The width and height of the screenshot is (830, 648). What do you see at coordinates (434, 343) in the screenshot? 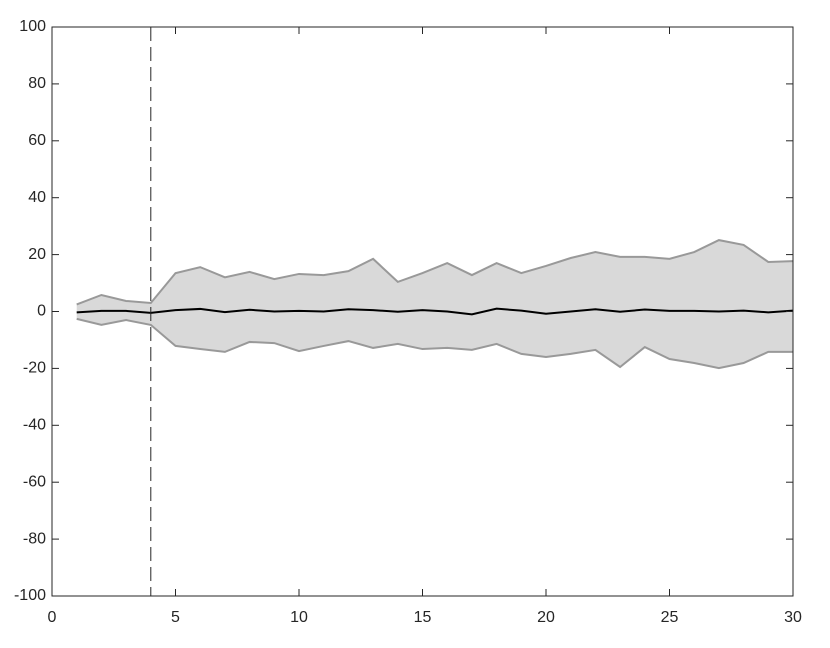
I see `band-lower` at bounding box center [434, 343].